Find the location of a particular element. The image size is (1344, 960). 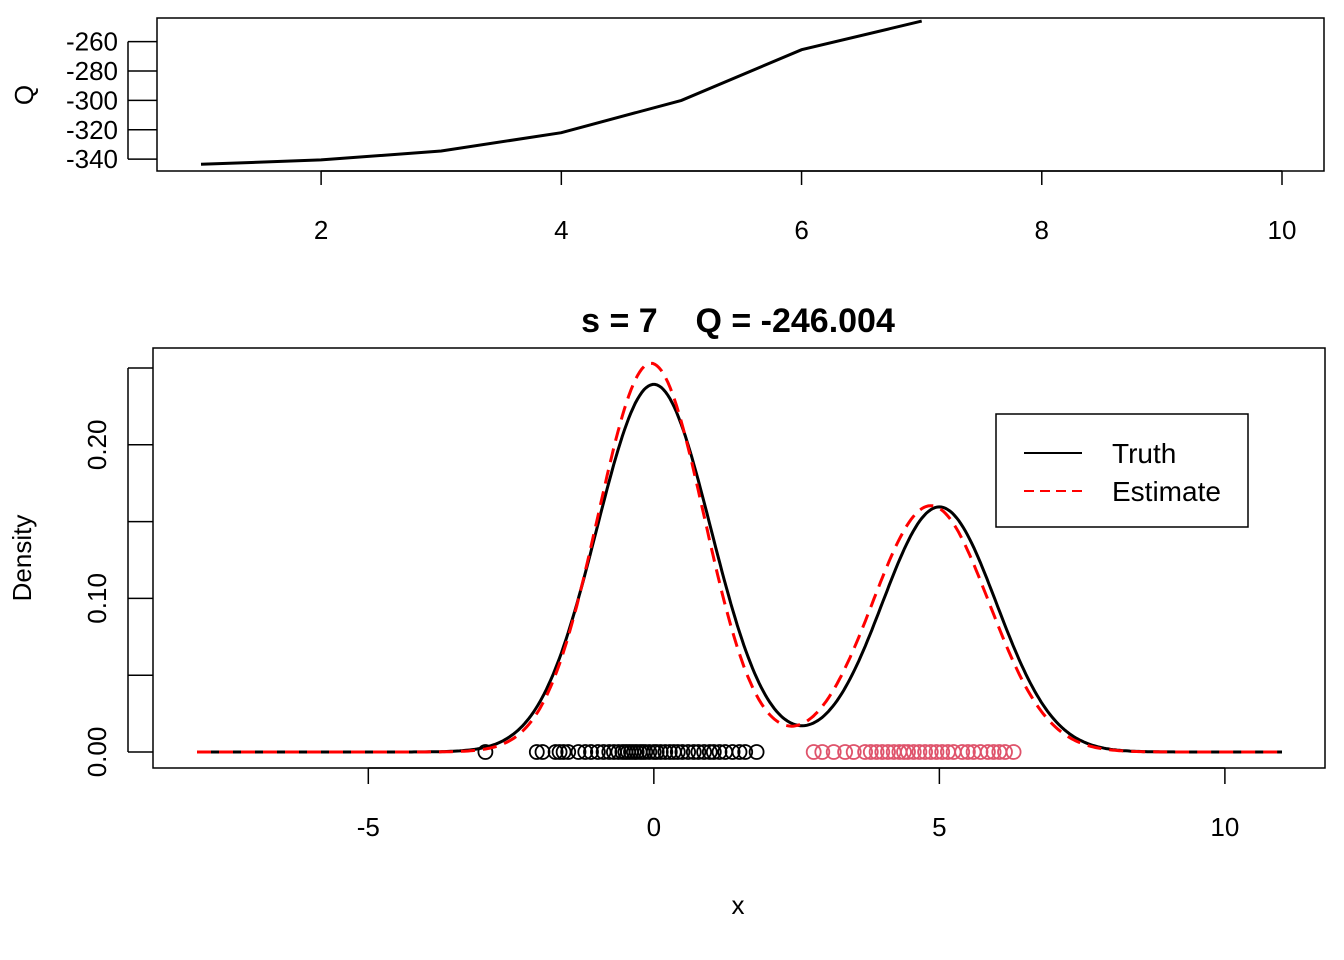

q-y-tick-label: -280 is located at coordinates (92, 71).